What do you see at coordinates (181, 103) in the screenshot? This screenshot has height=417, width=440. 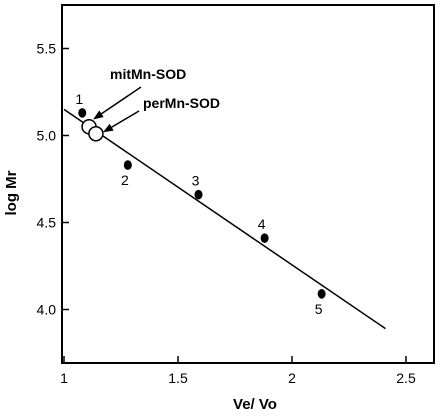 I see `annotation-label: perMn-SOD` at bounding box center [181, 103].